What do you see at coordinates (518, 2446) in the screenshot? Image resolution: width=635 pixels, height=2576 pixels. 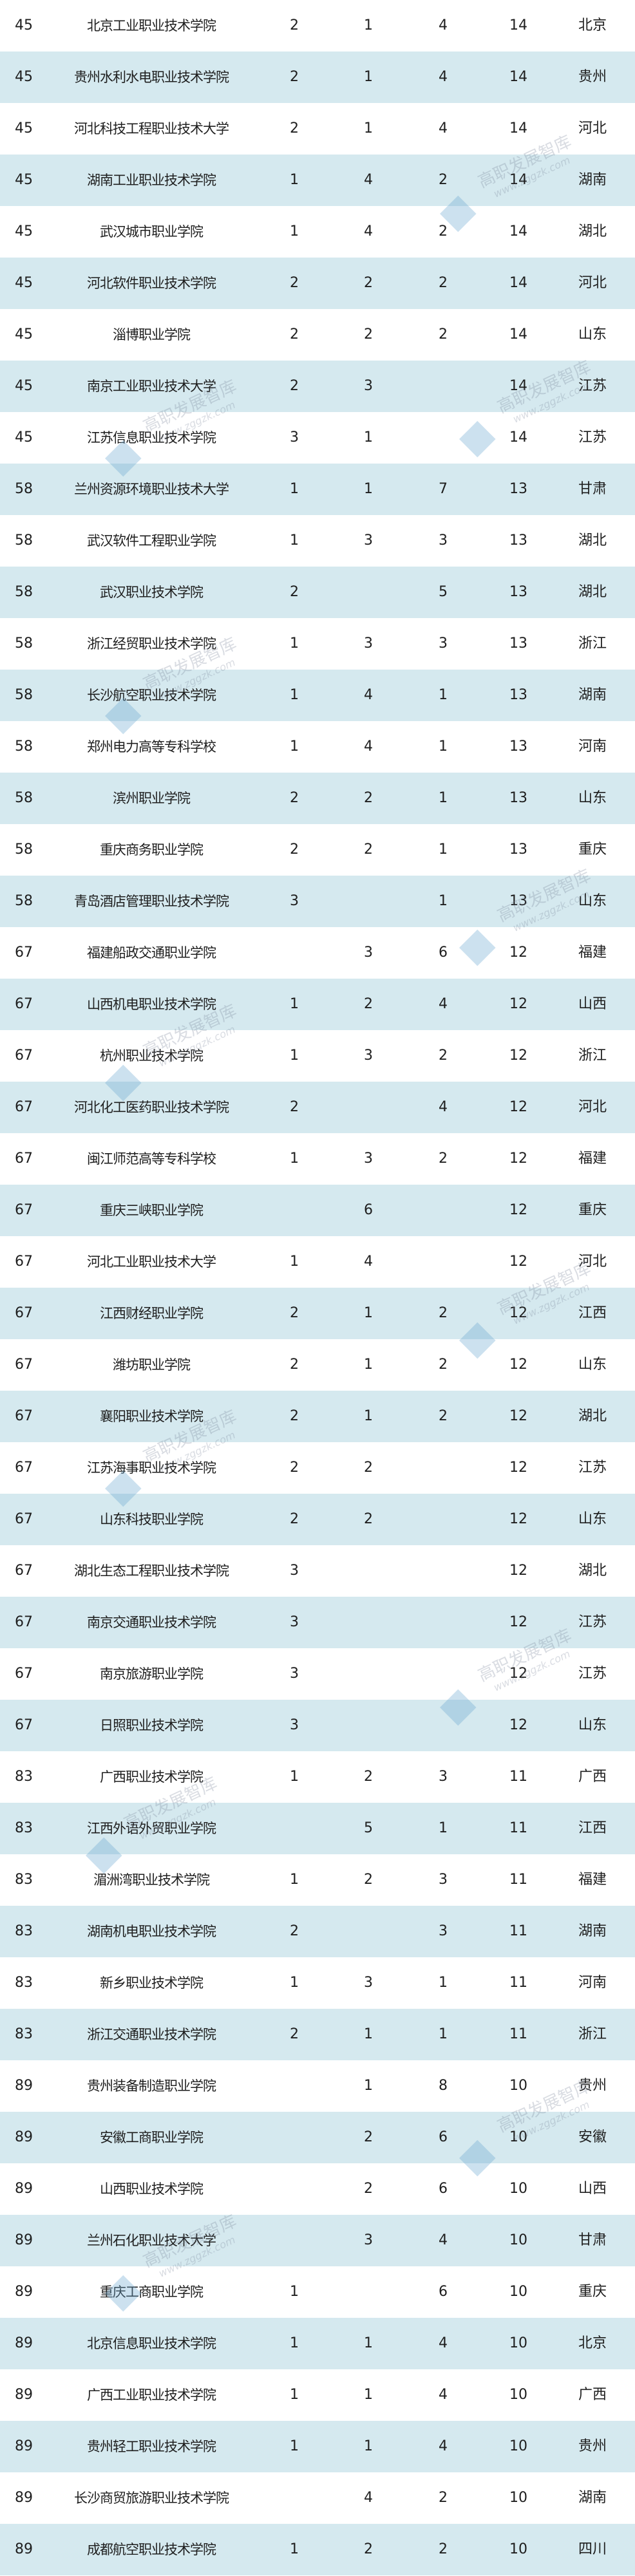 I see `total-cell: 10` at bounding box center [518, 2446].